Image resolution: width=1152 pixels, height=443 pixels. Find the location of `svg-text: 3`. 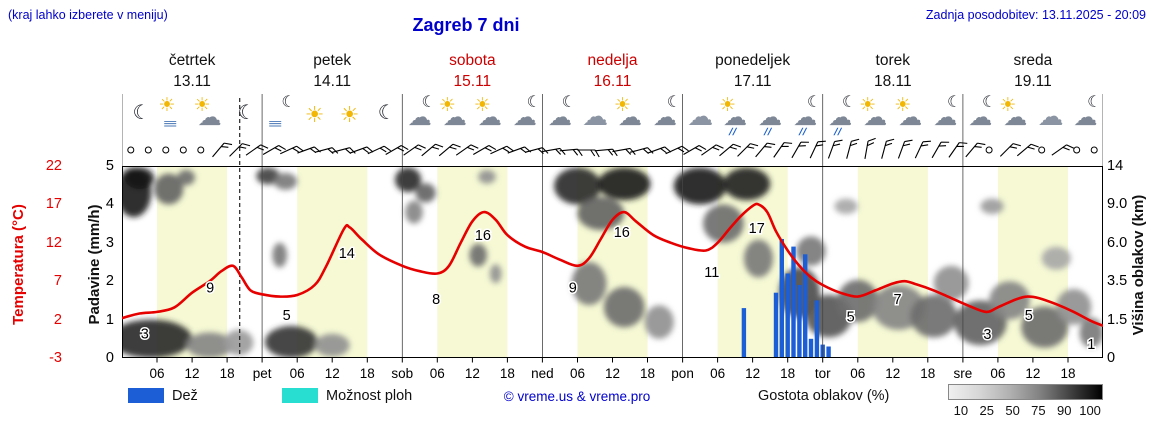

svg-text: 3 is located at coordinates (987, 335).